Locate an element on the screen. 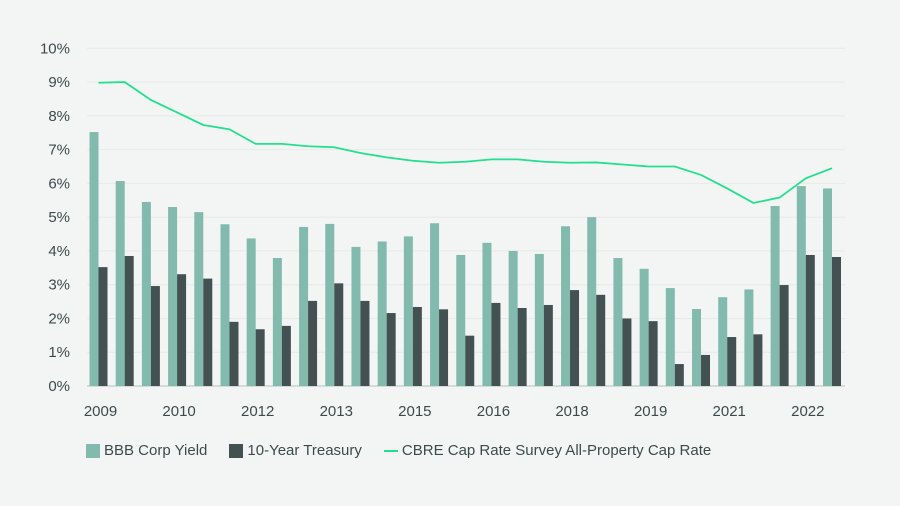 This screenshot has height=506, width=900. x-tick-label: 2013 is located at coordinates (336, 411).